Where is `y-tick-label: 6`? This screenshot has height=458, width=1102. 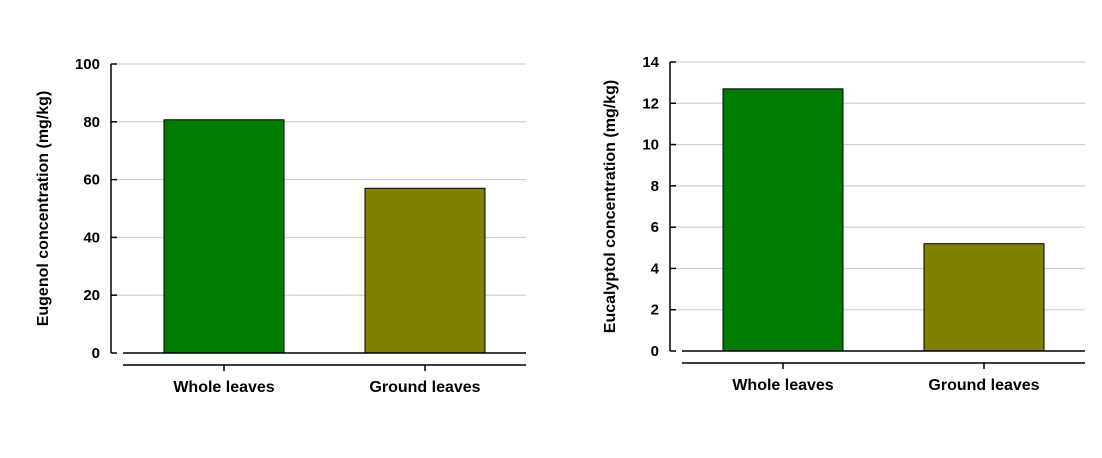
y-tick-label: 6 is located at coordinates (655, 227).